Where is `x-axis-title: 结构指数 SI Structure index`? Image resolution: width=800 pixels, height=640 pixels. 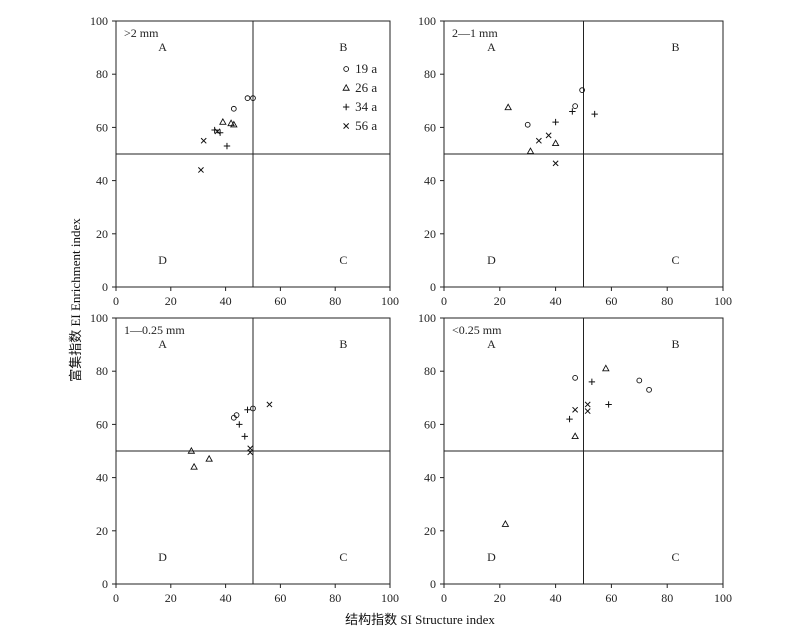 x-axis-title: 结构指数 SI Structure index is located at coordinates (420, 619).